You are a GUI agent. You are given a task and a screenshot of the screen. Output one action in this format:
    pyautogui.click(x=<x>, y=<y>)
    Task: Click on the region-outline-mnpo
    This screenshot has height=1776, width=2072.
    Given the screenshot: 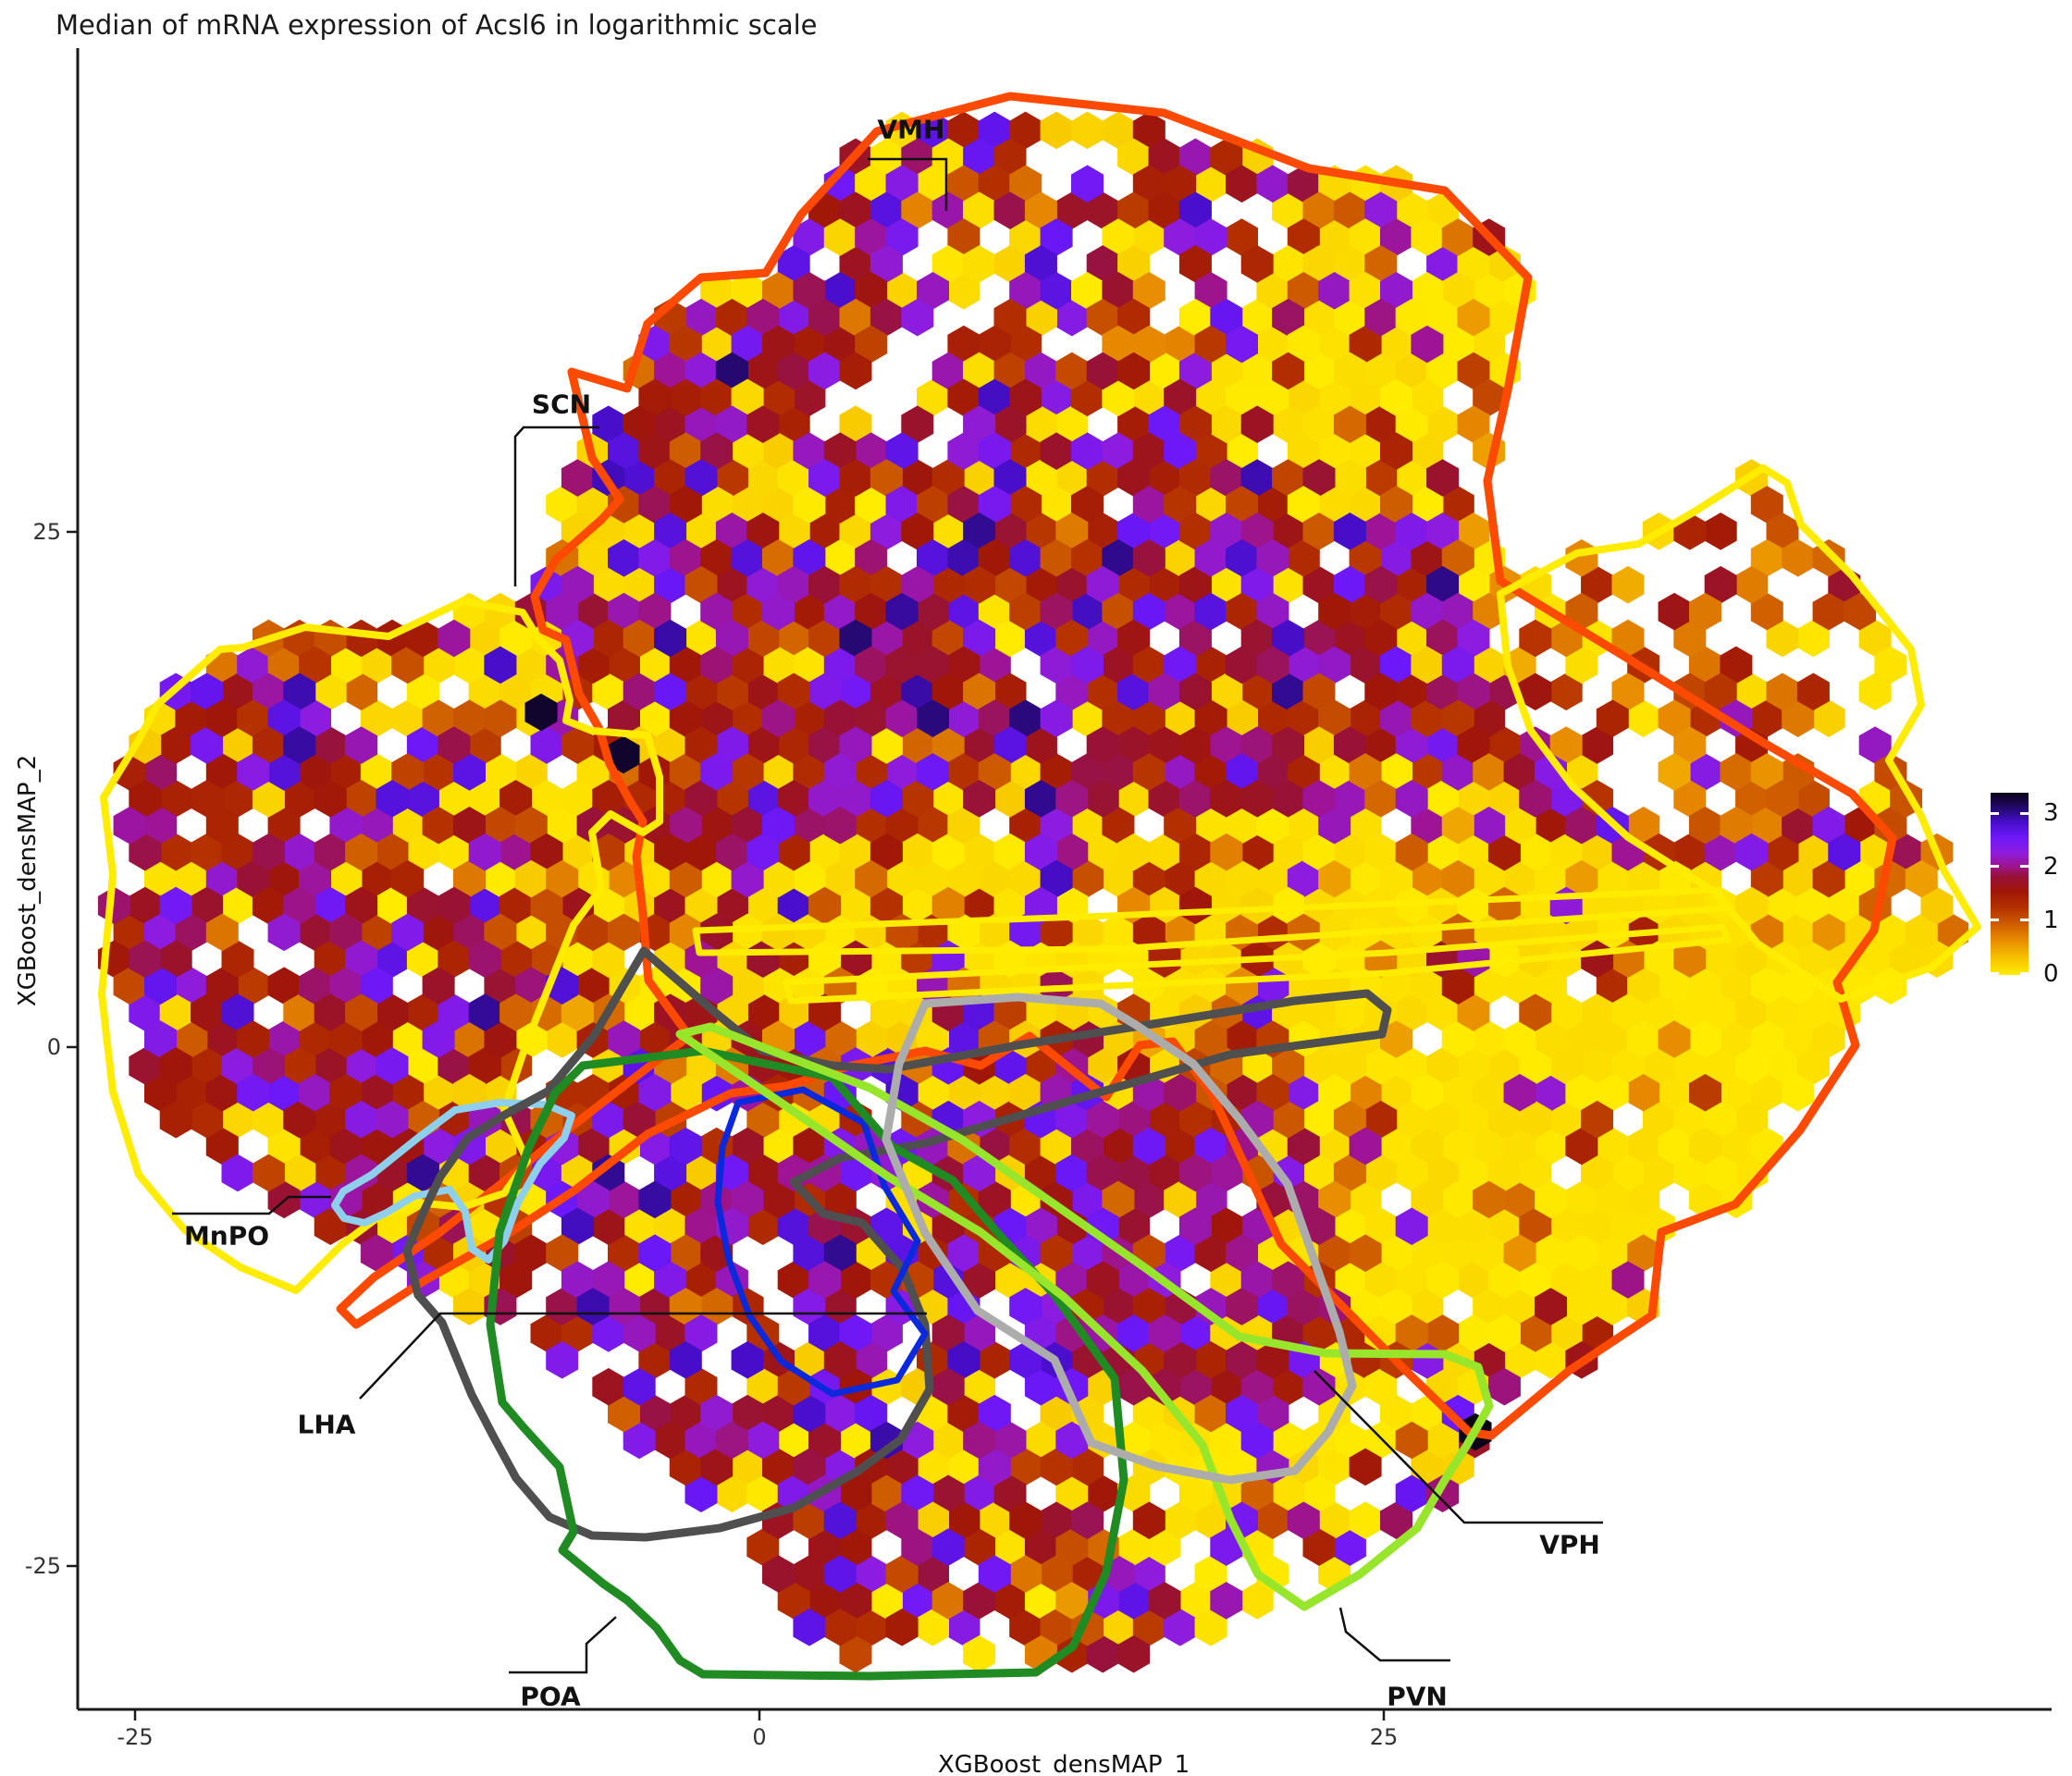 What is the action you would take?
    pyautogui.click(x=453, y=1181)
    